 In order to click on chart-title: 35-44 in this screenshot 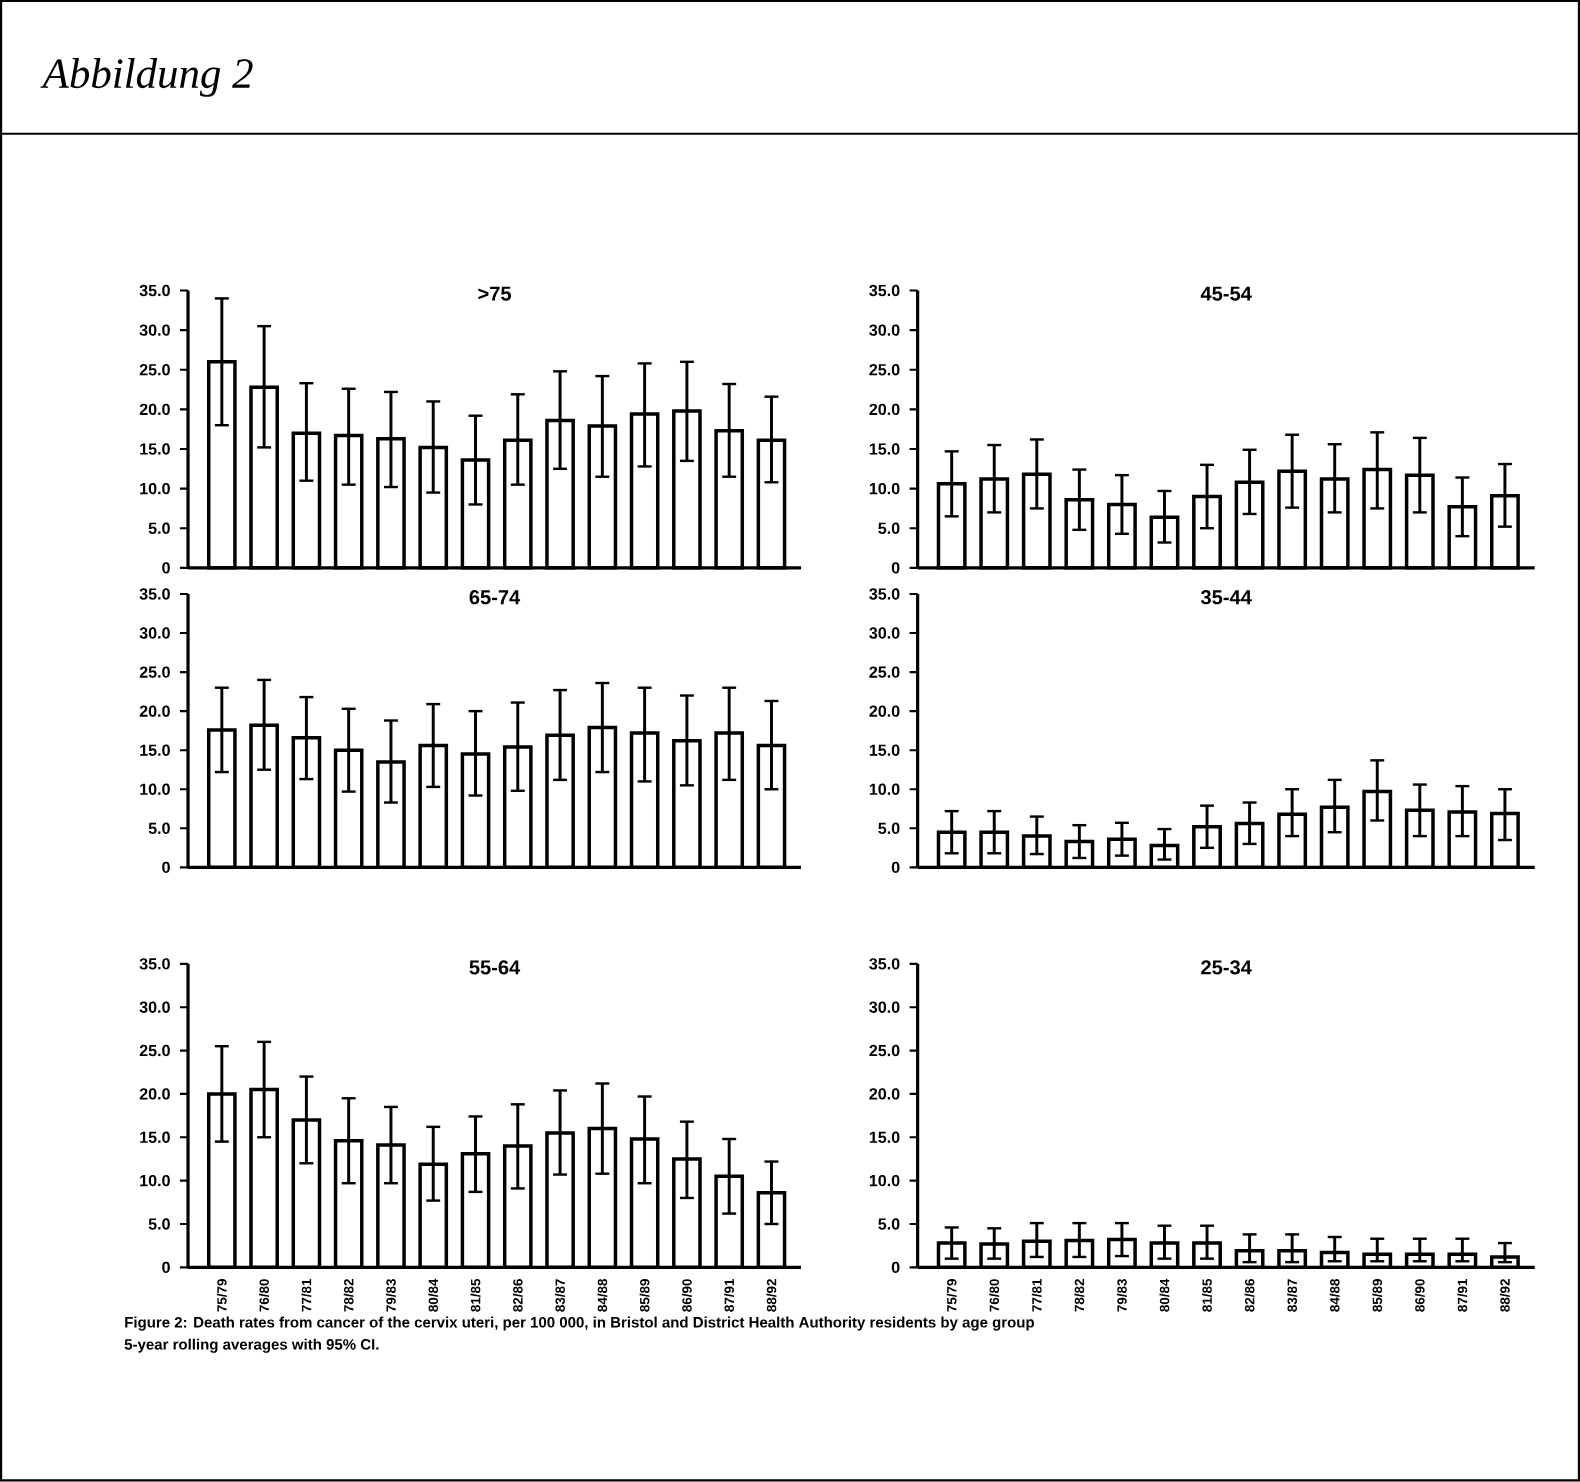, I will do `click(1226, 597)`.